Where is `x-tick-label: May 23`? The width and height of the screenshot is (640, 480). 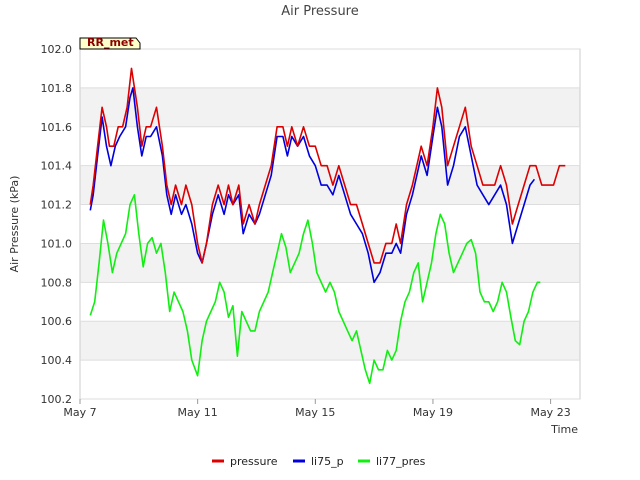 x-tick-label: May 23 is located at coordinates (550, 412).